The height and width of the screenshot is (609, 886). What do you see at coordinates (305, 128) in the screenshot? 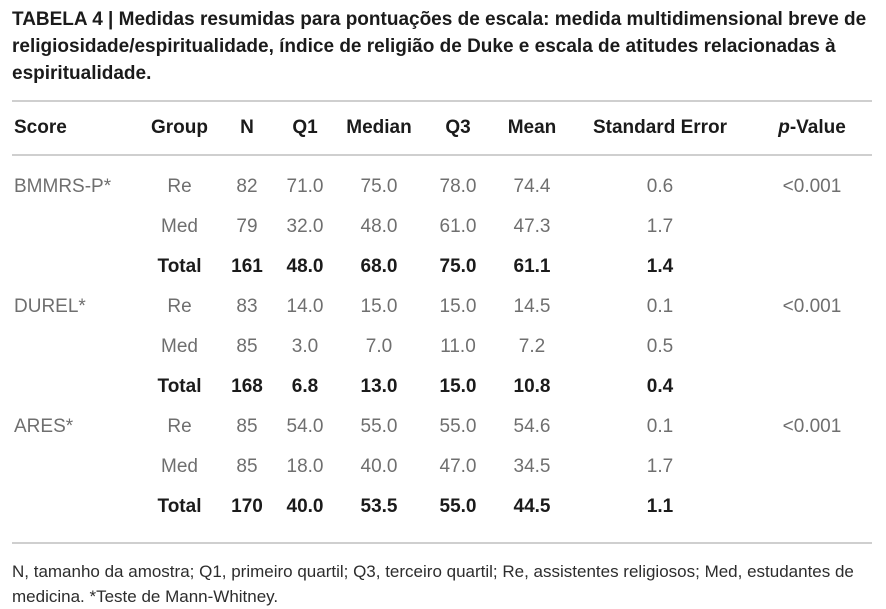
I see `col-header-q1: Q1` at bounding box center [305, 128].